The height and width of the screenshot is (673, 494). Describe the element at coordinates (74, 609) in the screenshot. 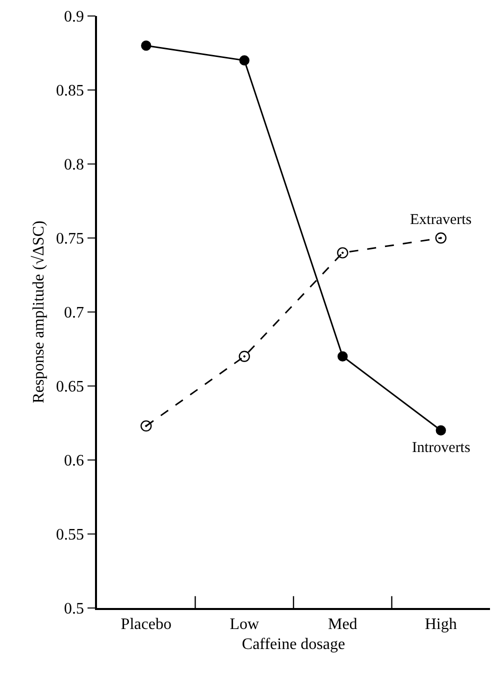

I see `y-tick-label: 0.5` at that location.